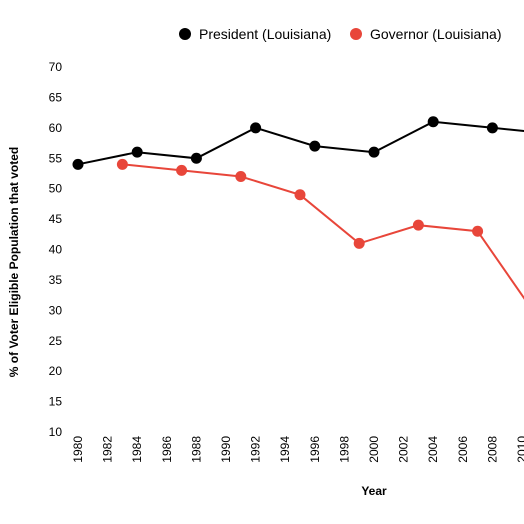 The image size is (524, 524). I want to click on legend-item: Governor (Louisiana), so click(426, 34).